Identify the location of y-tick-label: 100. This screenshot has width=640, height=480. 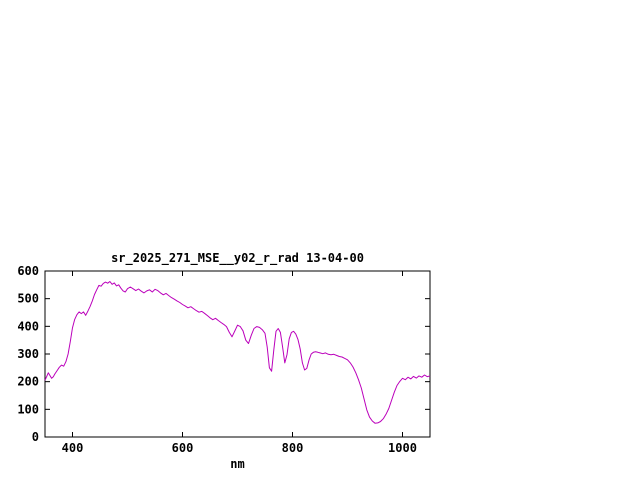
(28, 409).